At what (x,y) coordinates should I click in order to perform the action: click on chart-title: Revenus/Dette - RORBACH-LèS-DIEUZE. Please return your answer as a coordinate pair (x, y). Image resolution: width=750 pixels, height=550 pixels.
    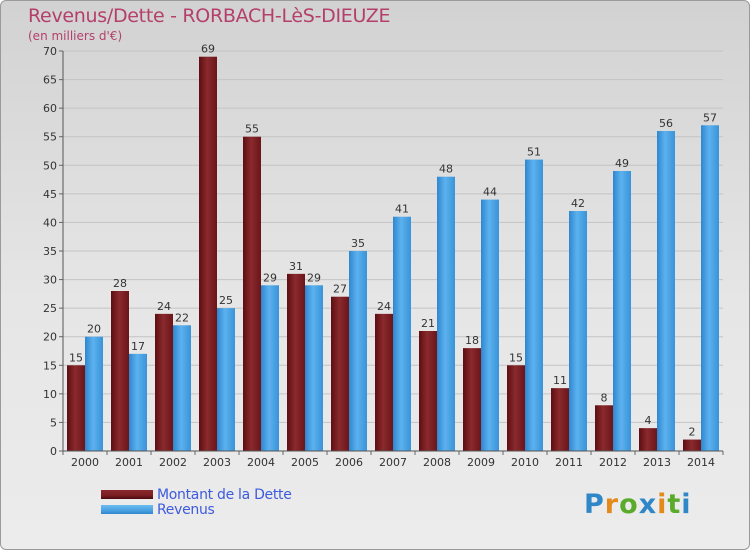
    Looking at the image, I should click on (209, 16).